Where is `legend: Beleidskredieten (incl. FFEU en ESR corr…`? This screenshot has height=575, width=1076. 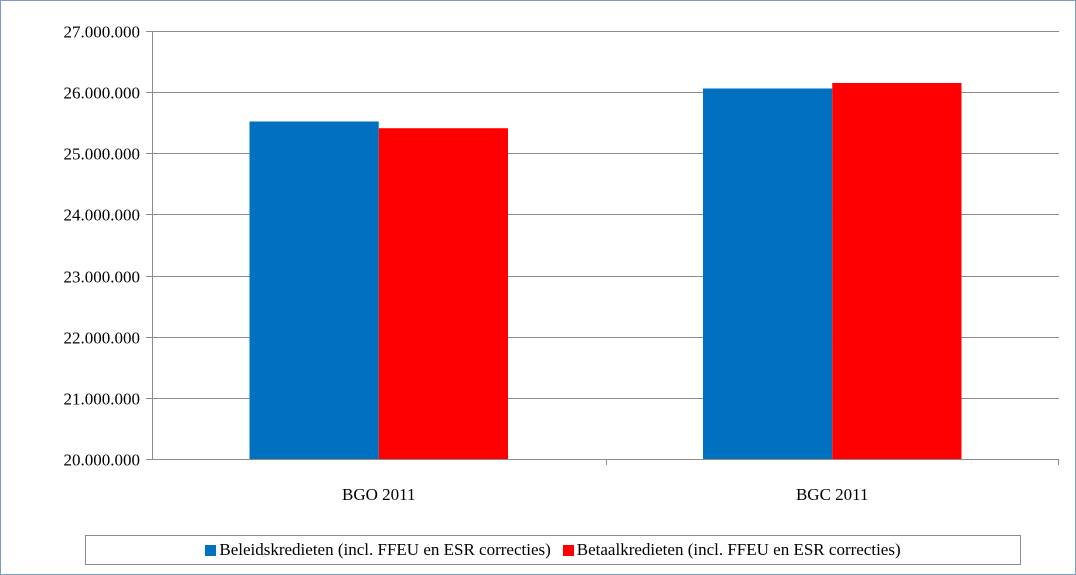
legend: Beleidskredieten (incl. FFEU en ESR corr… is located at coordinates (553, 550).